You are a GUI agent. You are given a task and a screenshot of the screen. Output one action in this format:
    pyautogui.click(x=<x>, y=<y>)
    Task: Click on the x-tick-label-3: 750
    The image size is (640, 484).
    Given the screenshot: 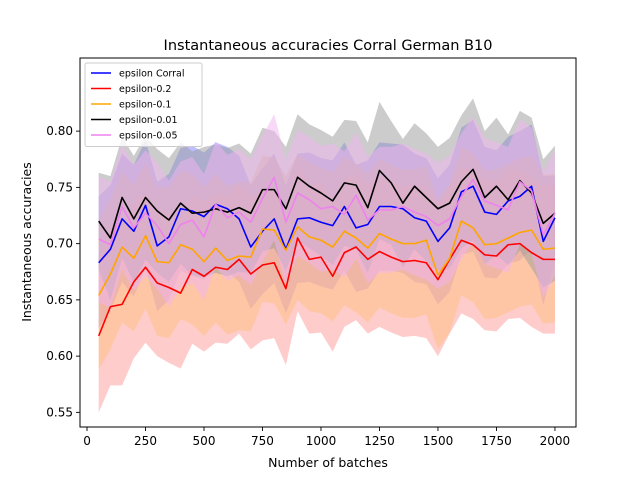 What is the action you would take?
    pyautogui.click(x=262, y=441)
    